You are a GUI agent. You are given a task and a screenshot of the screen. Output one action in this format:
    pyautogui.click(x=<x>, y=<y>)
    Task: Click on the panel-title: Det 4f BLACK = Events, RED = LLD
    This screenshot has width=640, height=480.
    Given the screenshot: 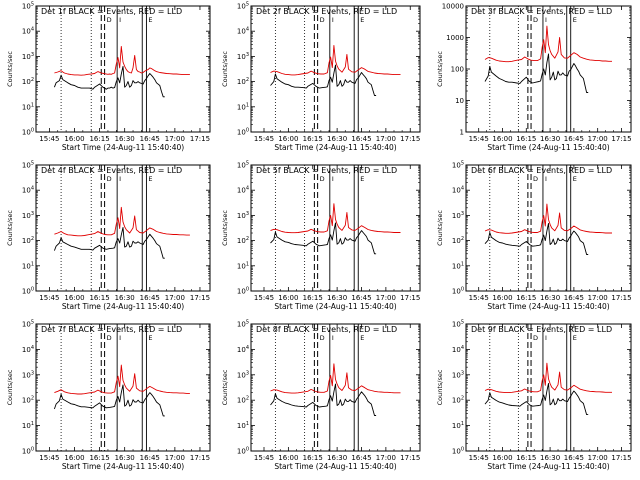 What is the action you would take?
    pyautogui.click(x=111, y=170)
    